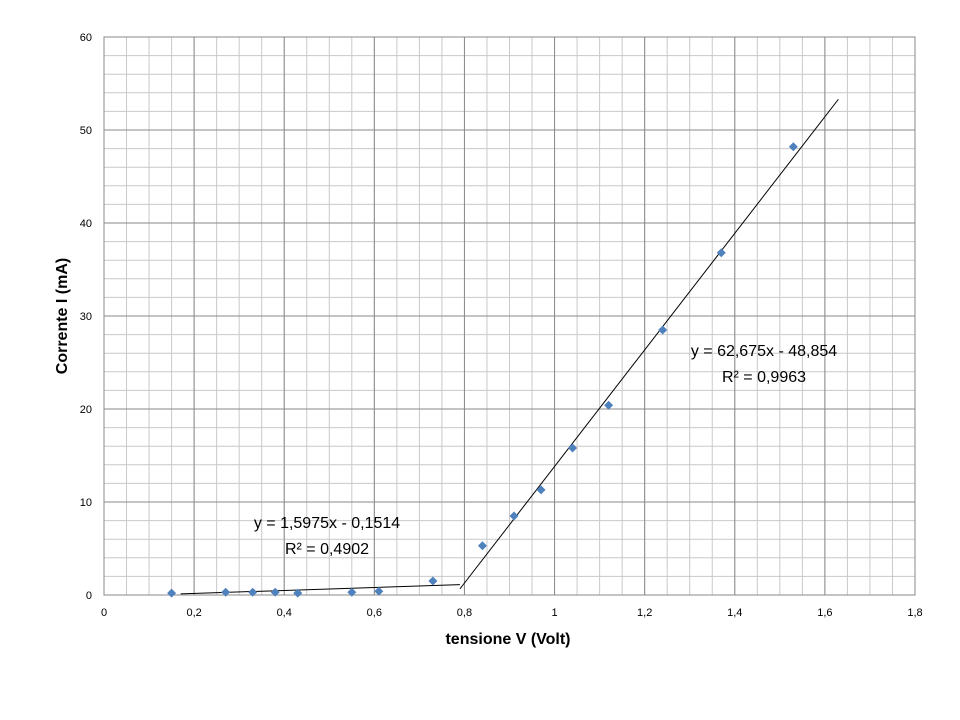  I want to click on y-tick-label: 30, so click(86, 317).